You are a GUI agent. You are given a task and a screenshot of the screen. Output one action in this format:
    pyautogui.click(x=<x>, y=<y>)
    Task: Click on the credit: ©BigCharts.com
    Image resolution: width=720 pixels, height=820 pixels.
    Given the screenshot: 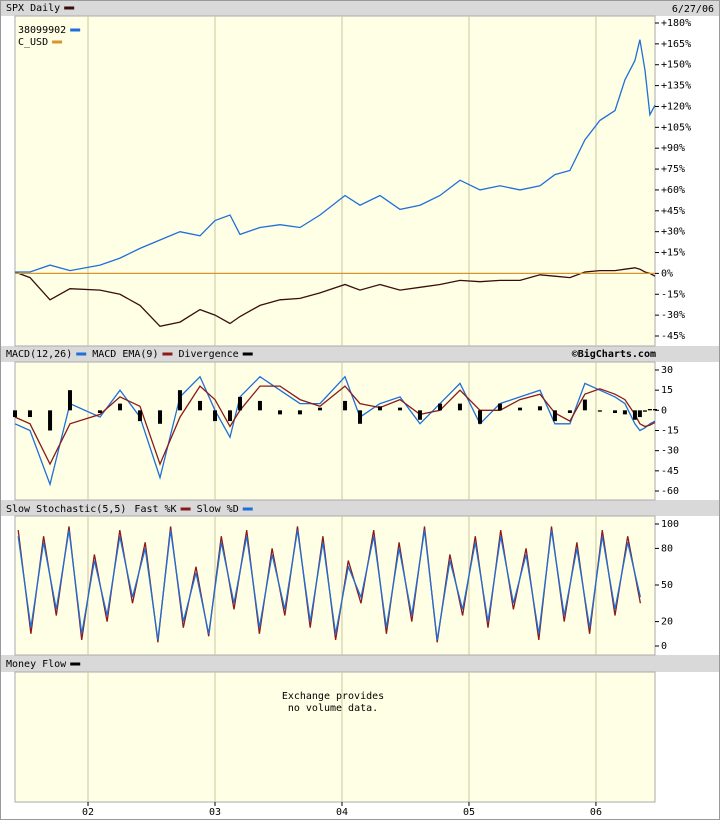 What is the action you would take?
    pyautogui.click(x=614, y=354)
    